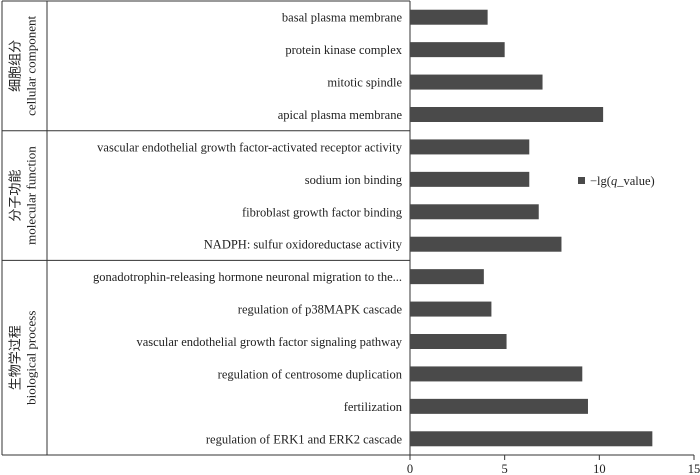 The width and height of the screenshot is (700, 475). Describe the element at coordinates (310, 374) in the screenshot. I see `category-label: regulation of centrosome duplication` at that location.